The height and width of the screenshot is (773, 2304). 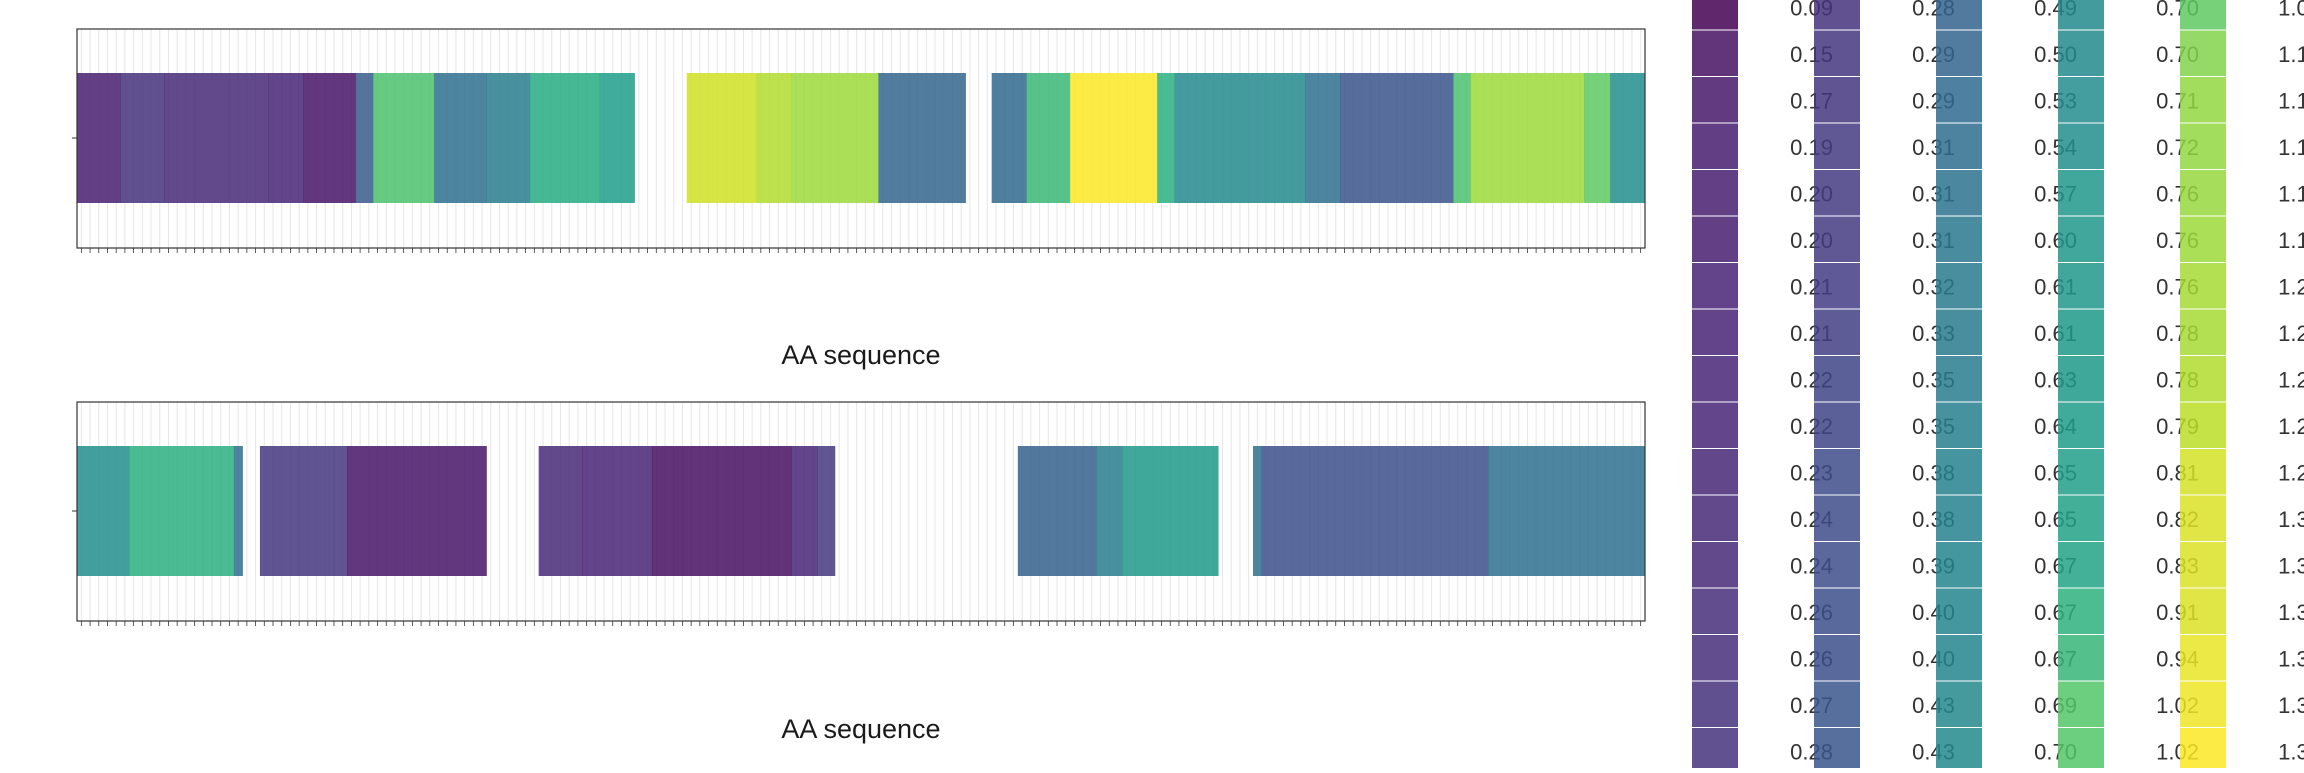 I want to click on legend-label: 1.13, so click(x=2291, y=54).